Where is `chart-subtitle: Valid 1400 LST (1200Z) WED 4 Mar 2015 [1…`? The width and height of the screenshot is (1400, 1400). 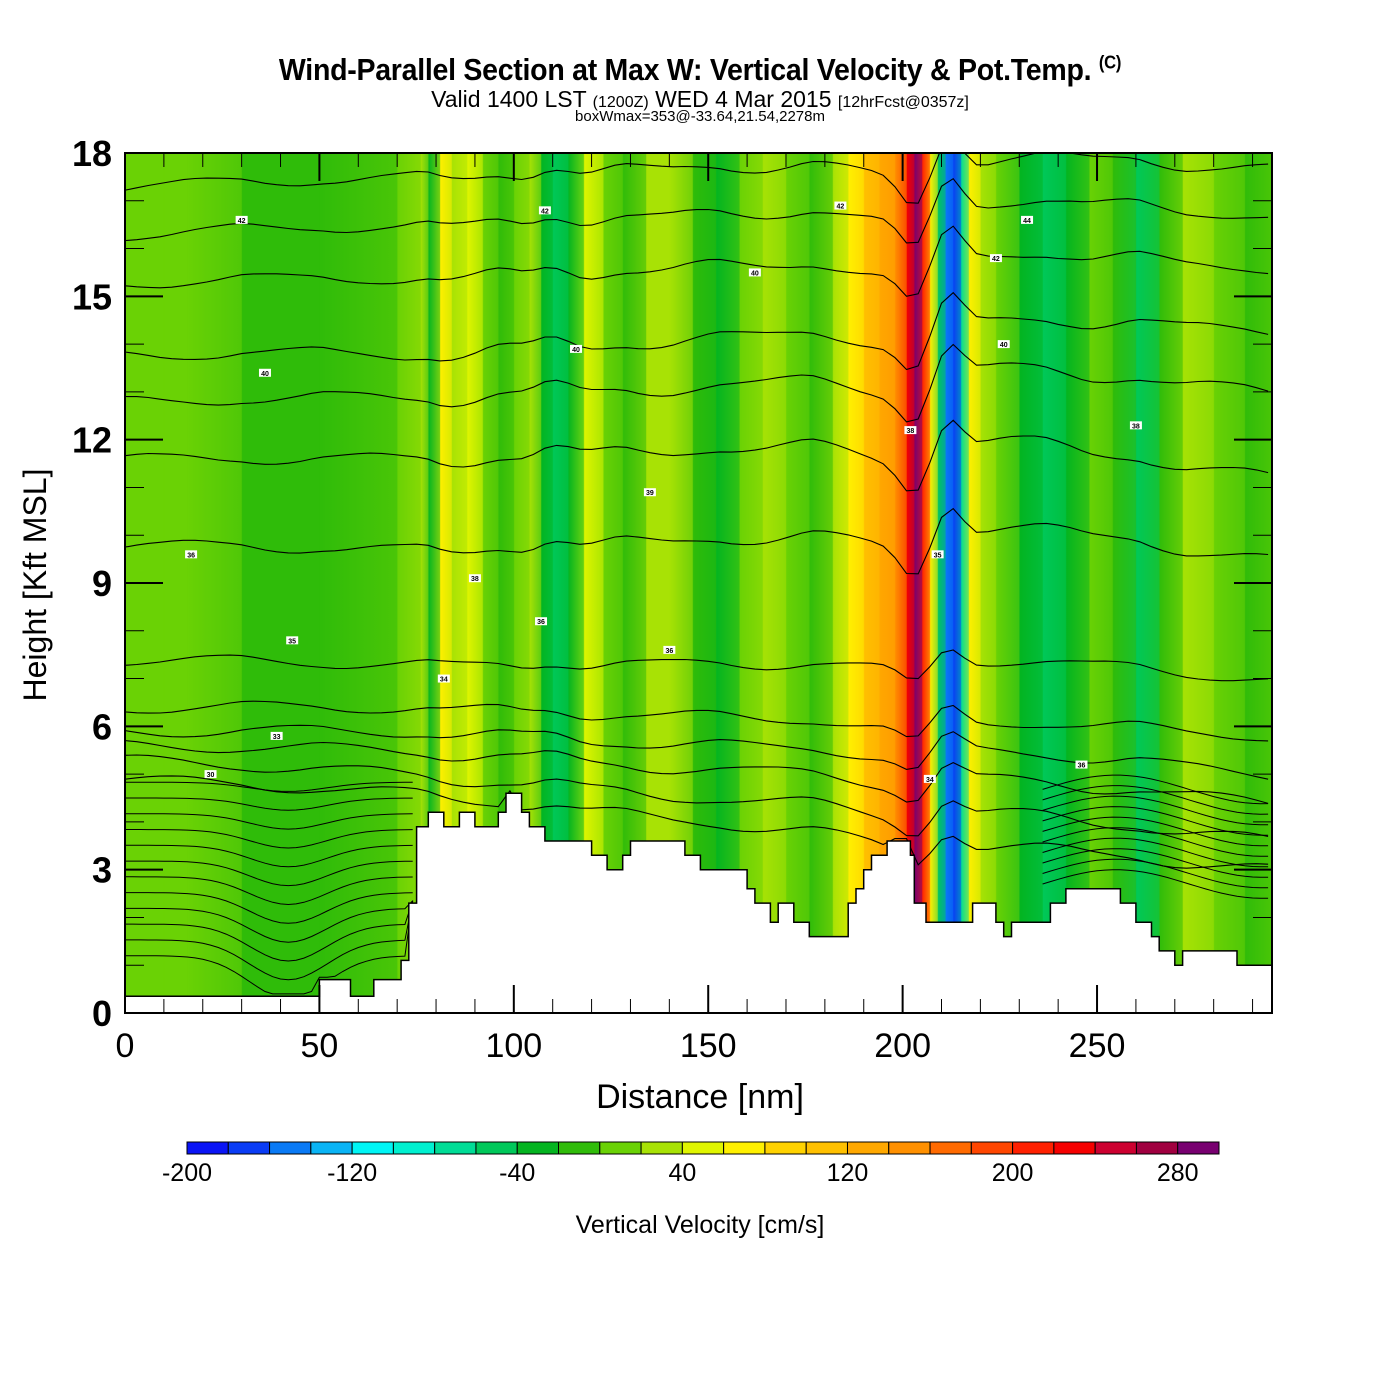
chart-subtitle: Valid 1400 LST (1200Z) WED 4 Mar 2015 [1… is located at coordinates (700, 99).